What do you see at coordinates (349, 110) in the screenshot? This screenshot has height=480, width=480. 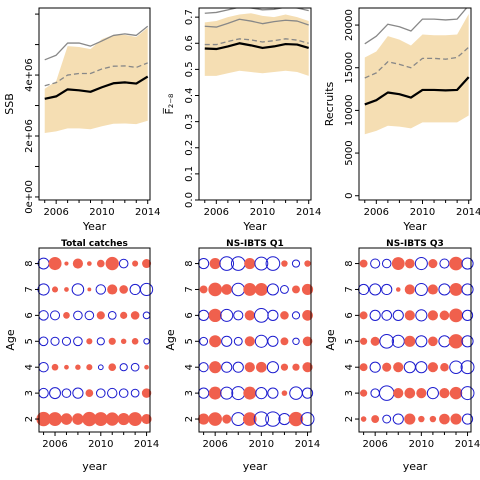 I see `y-tick-label: 10000` at bounding box center [349, 110].